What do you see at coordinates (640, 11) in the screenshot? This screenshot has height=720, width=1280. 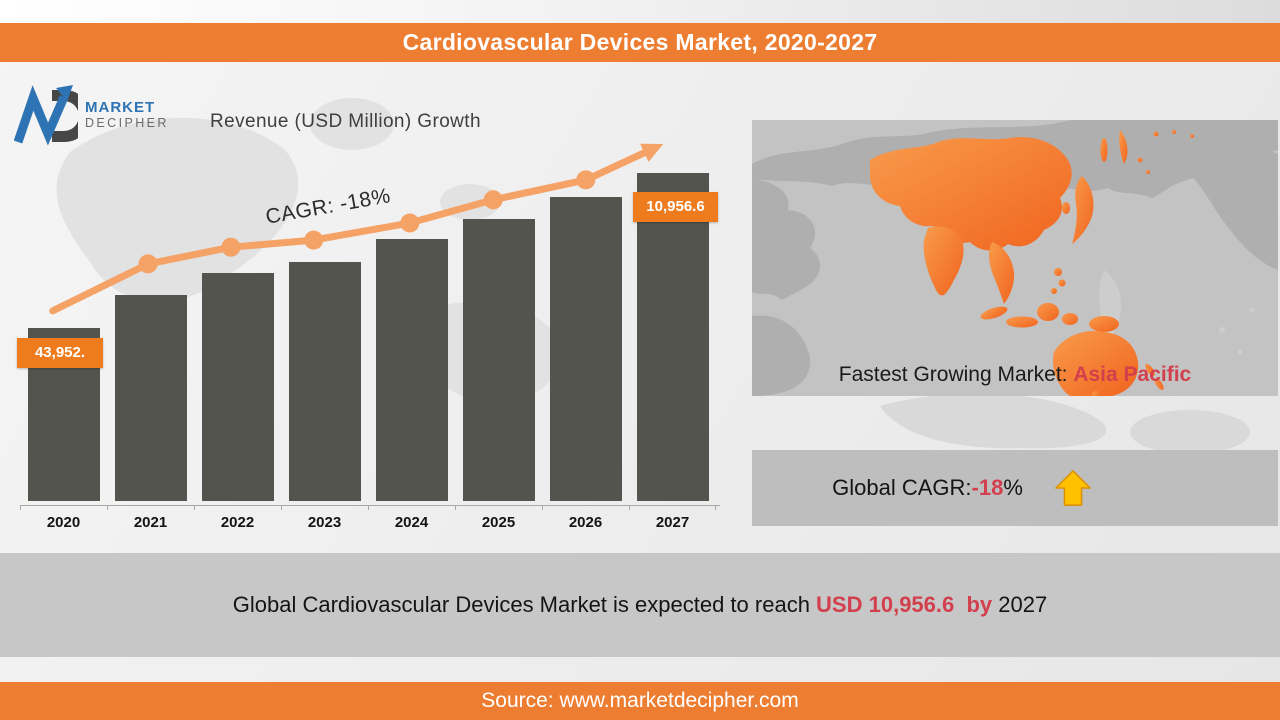 I see `top-strip` at bounding box center [640, 11].